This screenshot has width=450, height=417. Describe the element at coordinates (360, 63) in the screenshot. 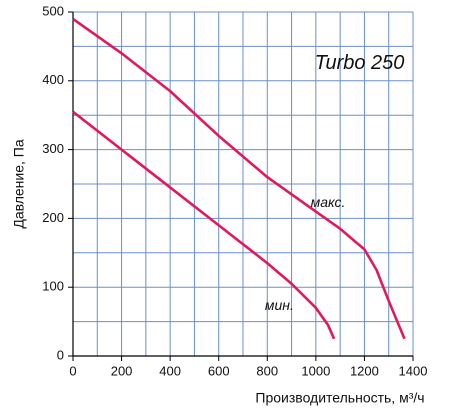

I see `annotation: Turbo 250` at that location.